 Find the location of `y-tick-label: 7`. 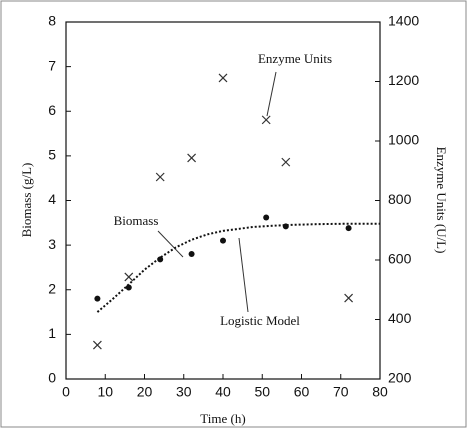

y-tick-label: 7 is located at coordinates (52, 65).